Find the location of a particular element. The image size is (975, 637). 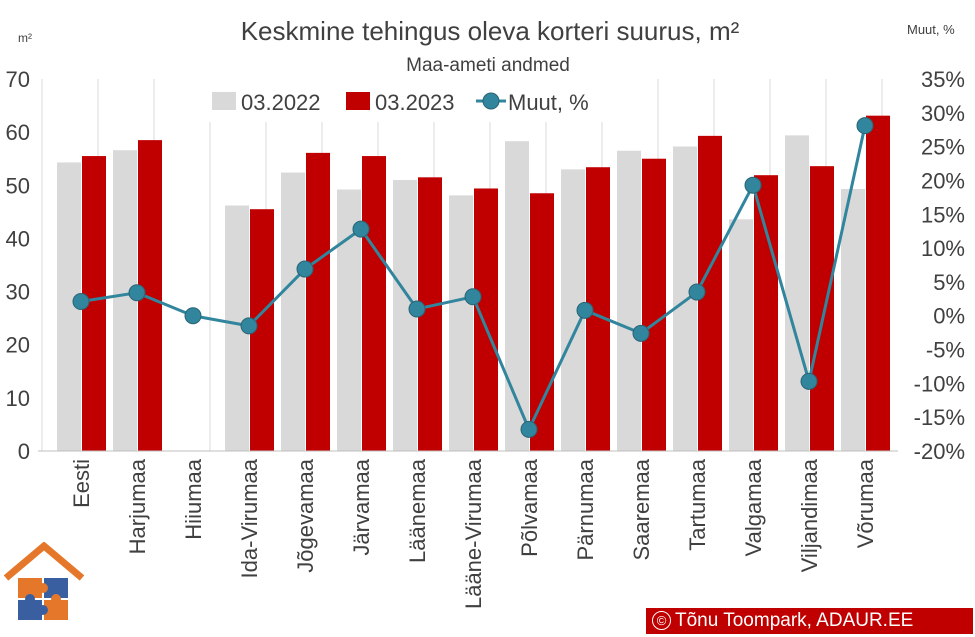

y-right-tick: -5% is located at coordinates (945, 350).